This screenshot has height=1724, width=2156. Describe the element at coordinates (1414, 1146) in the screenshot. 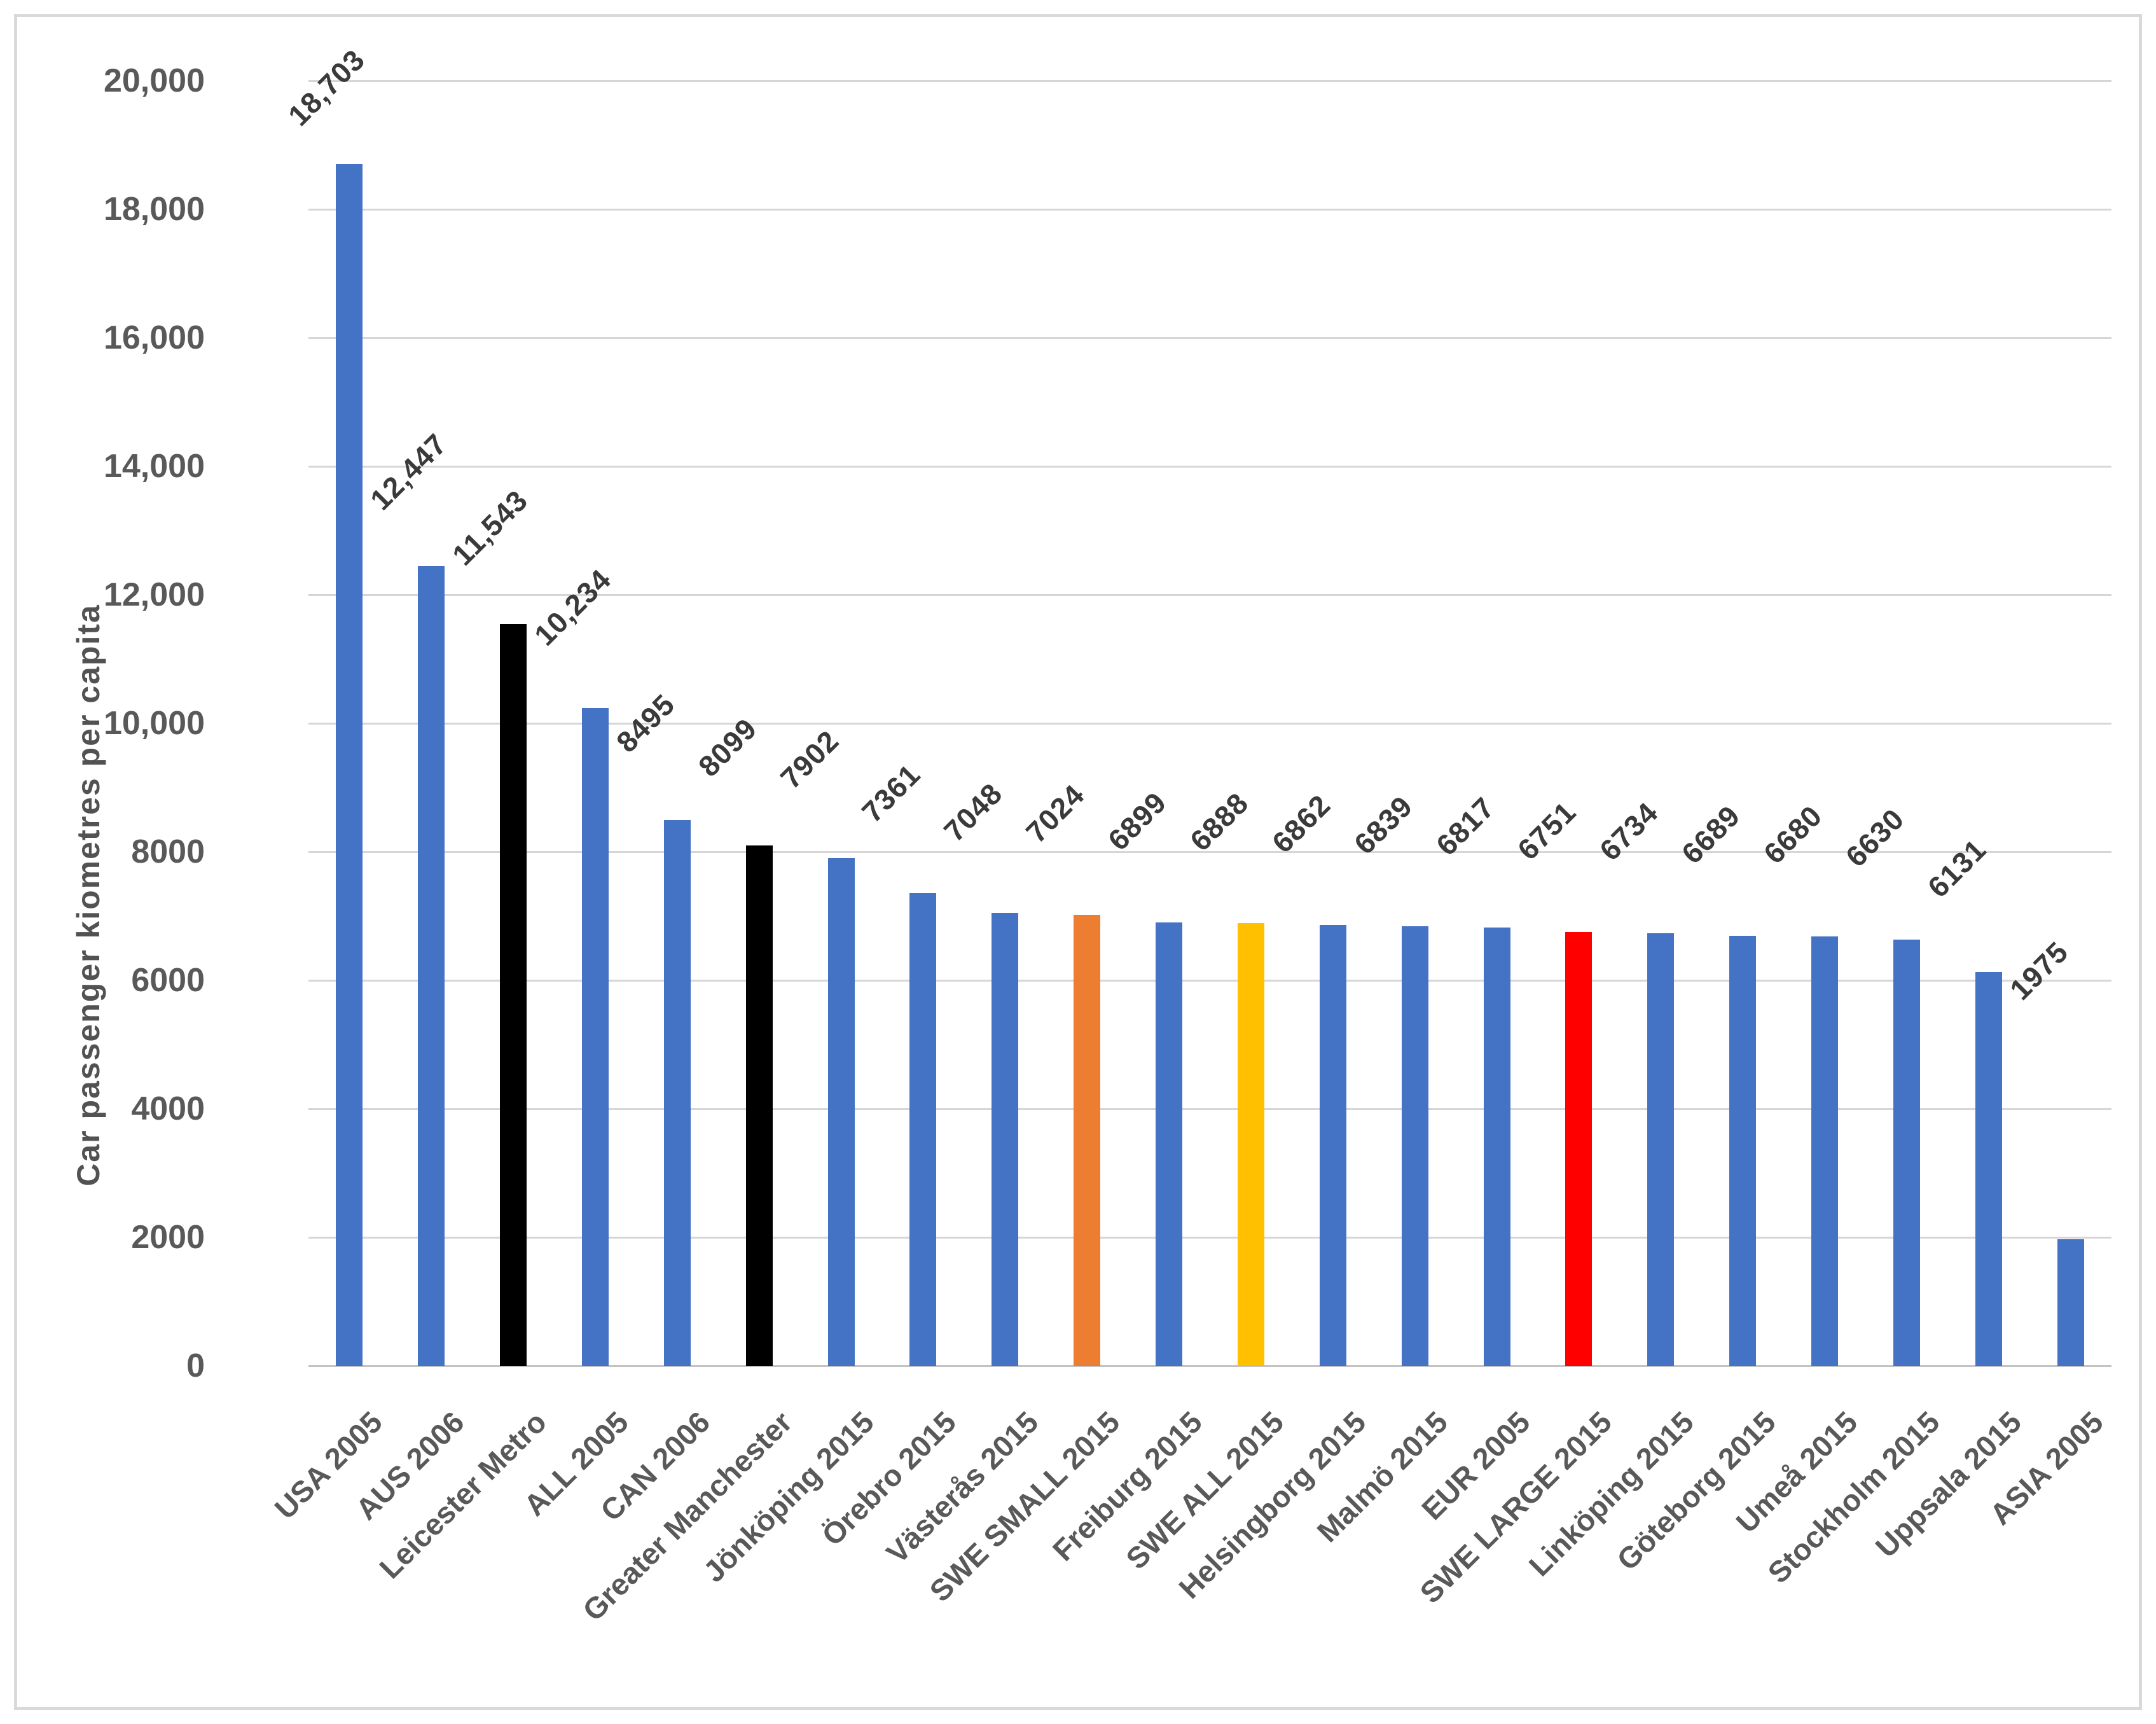

I see `bar-Malmö 2015` at that location.